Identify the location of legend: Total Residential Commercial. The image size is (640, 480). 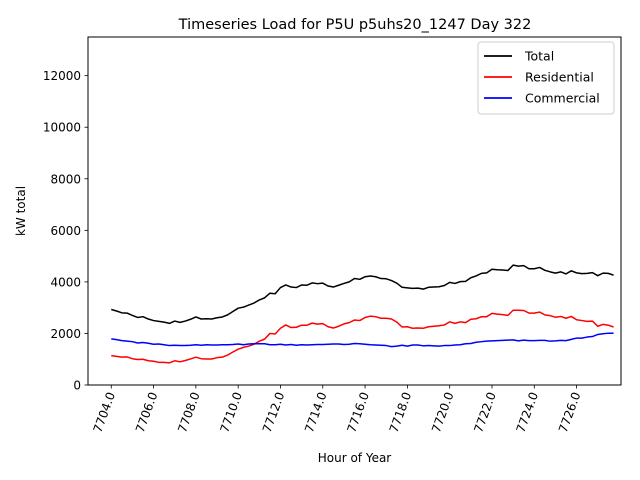
(546, 78).